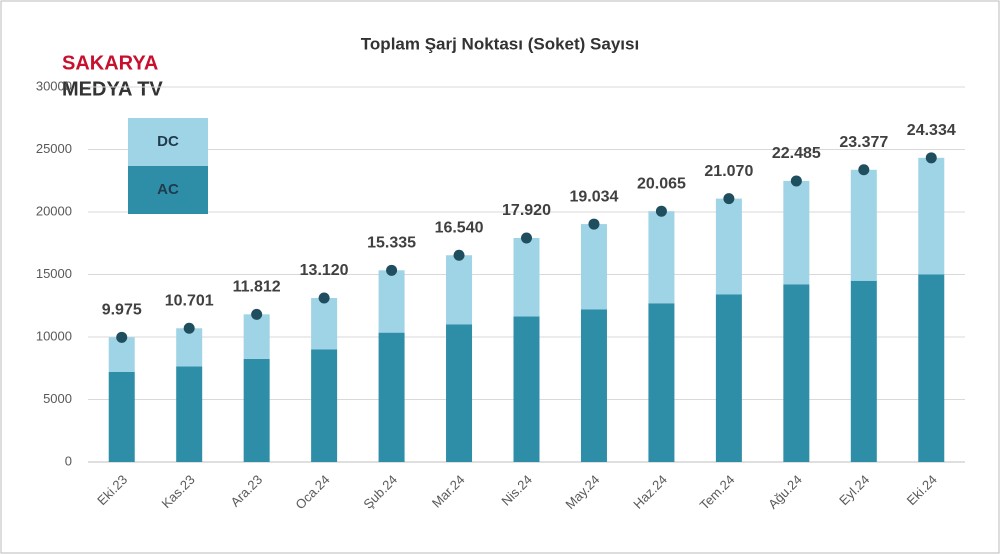 Image resolution: width=1000 pixels, height=554 pixels. Describe the element at coordinates (526, 210) in the screenshot. I see `total-label: 17.920` at that location.